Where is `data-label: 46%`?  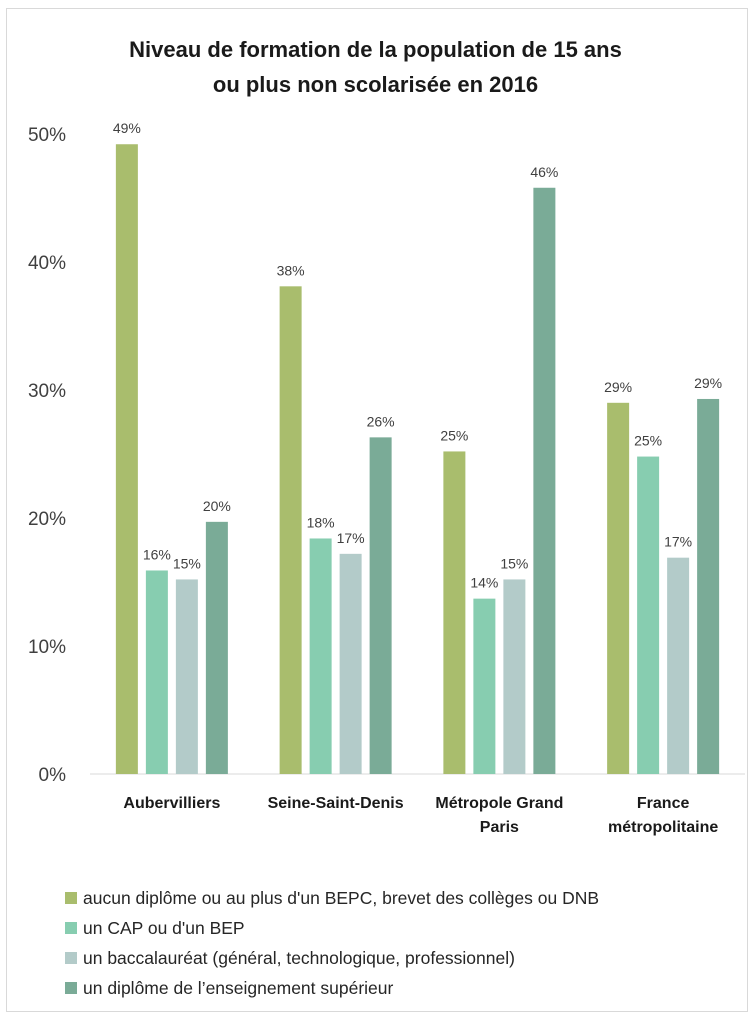 data-label: 46% is located at coordinates (544, 172).